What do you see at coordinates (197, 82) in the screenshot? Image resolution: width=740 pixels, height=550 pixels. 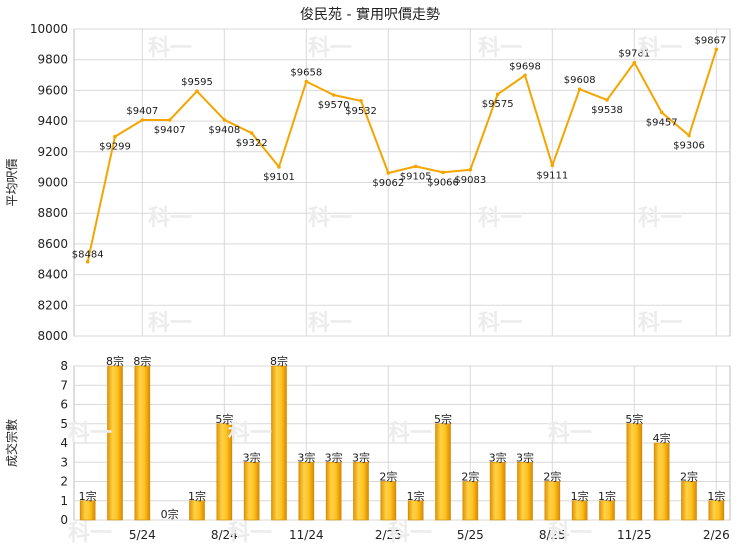 I see `price-data-label: $9595` at bounding box center [197, 82].